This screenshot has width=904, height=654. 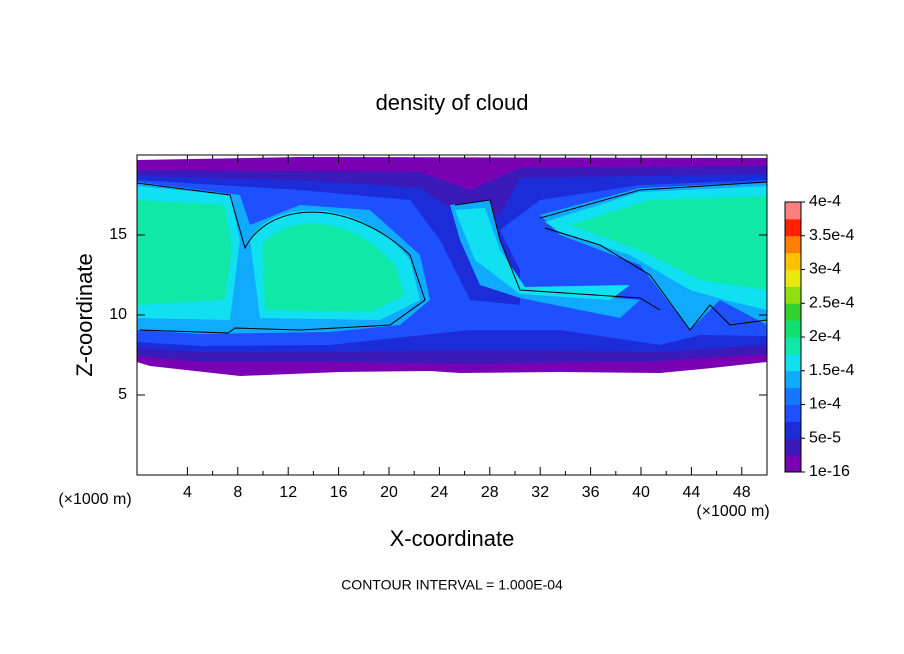 I want to click on x-tick-label: 4, so click(x=187, y=492).